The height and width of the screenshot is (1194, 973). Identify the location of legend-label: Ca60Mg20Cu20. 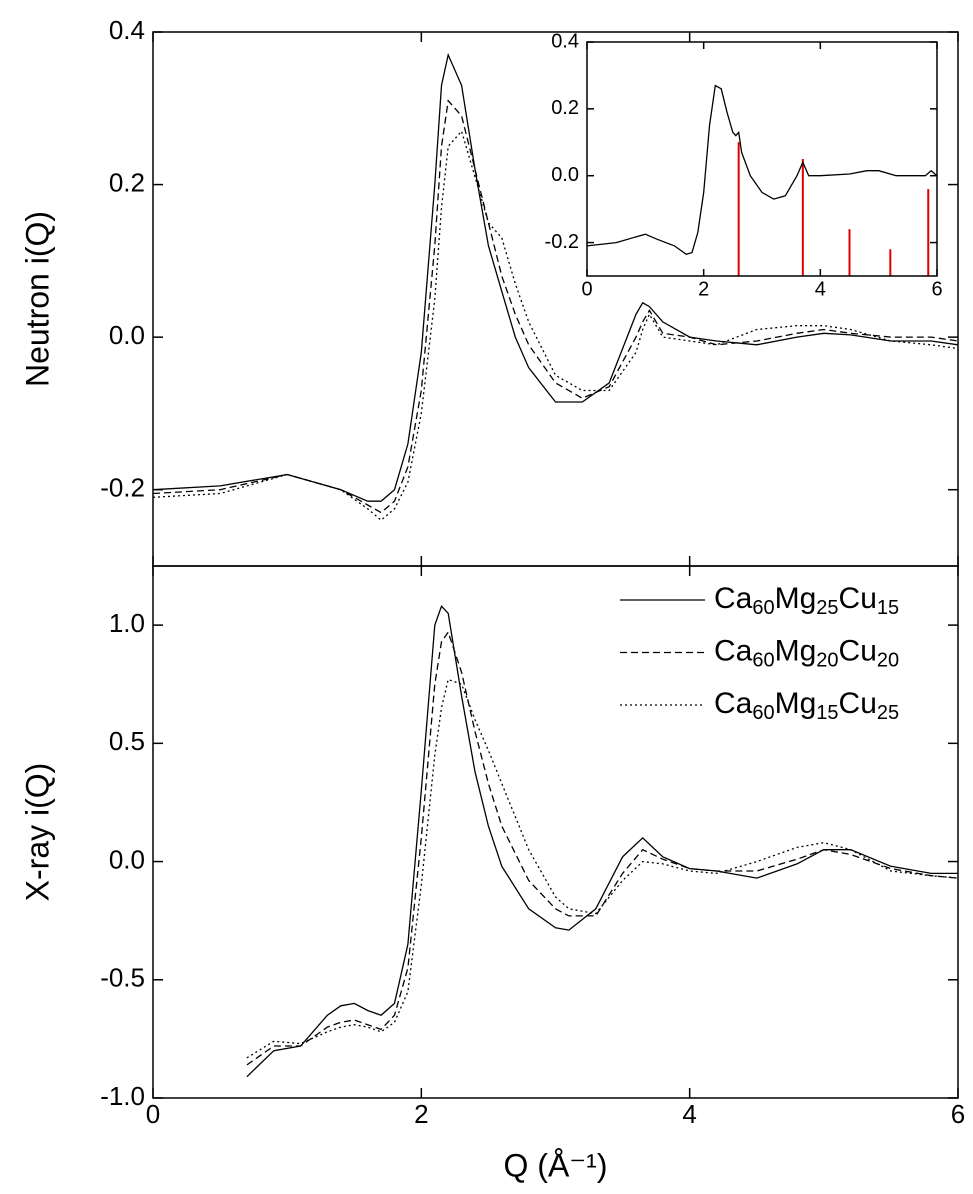
(806, 652).